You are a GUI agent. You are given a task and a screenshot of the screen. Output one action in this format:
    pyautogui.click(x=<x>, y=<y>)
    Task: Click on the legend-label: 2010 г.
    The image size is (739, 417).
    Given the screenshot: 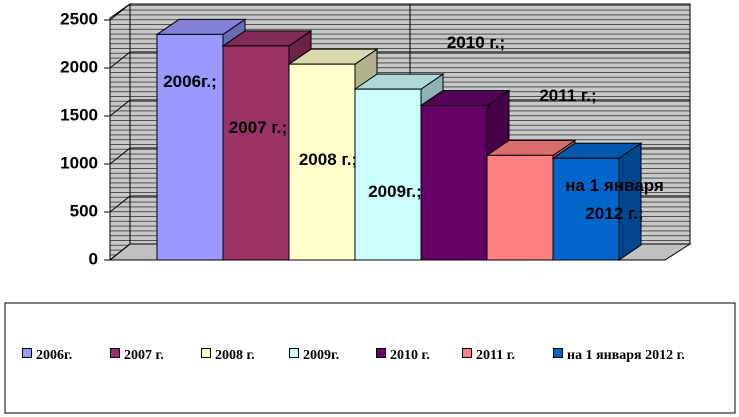 What is the action you would take?
    pyautogui.click(x=410, y=355)
    